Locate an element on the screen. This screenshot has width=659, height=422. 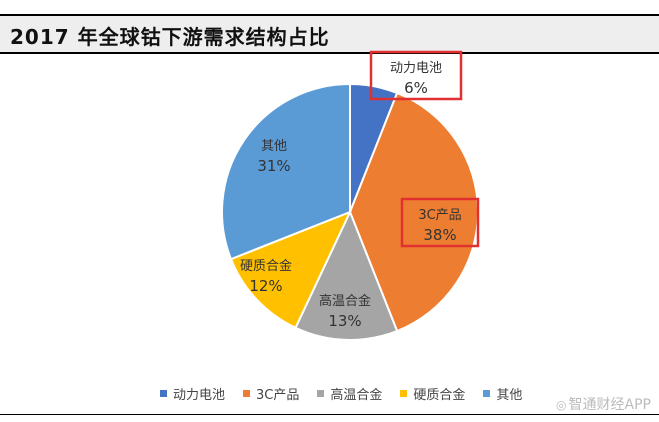
watermark: ◎ 智通财经APP is located at coordinates (603, 404).